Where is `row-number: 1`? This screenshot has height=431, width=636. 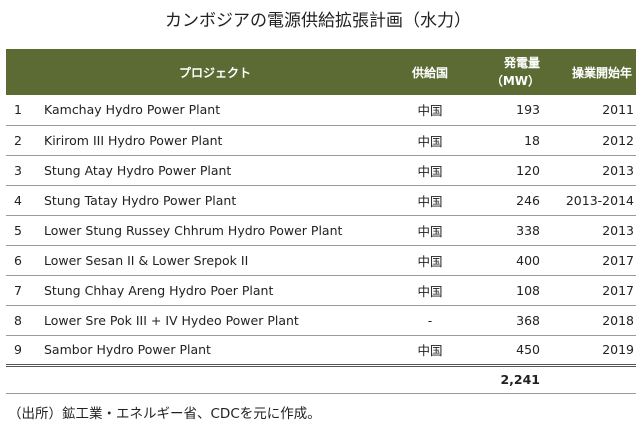 row-number: 1 is located at coordinates (18, 110).